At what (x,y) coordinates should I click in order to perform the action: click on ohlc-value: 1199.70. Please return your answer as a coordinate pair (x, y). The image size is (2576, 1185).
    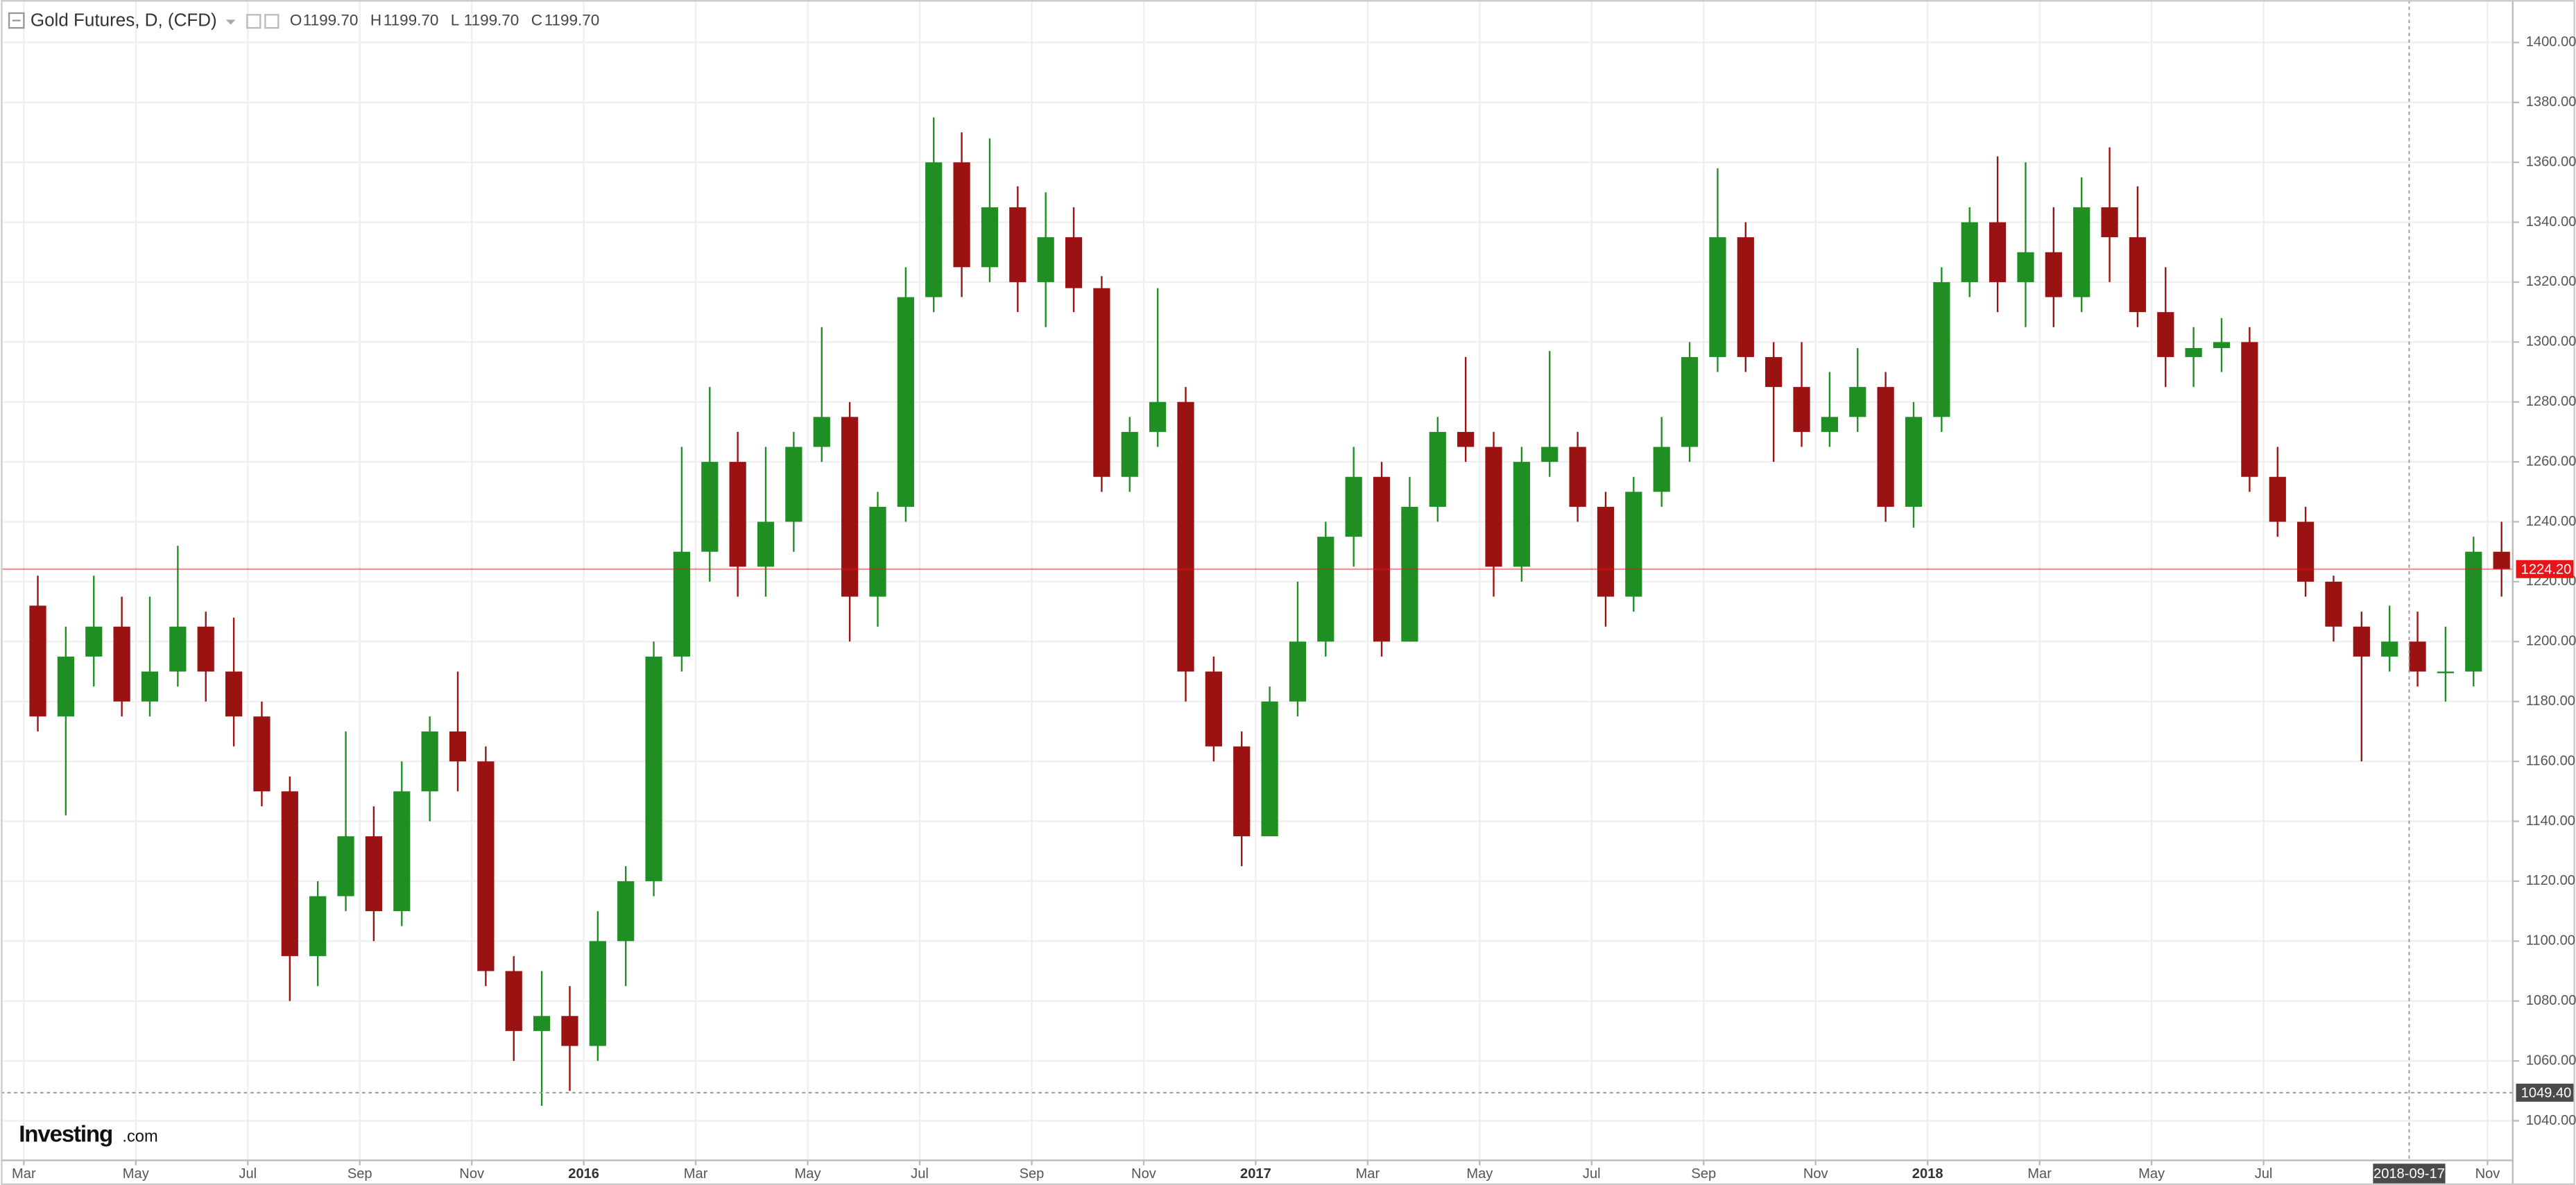
    Looking at the image, I should click on (572, 20).